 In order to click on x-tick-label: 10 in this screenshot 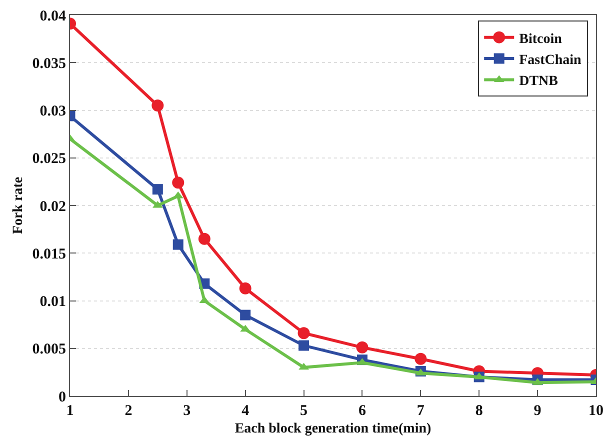, I will do `click(596, 411)`.